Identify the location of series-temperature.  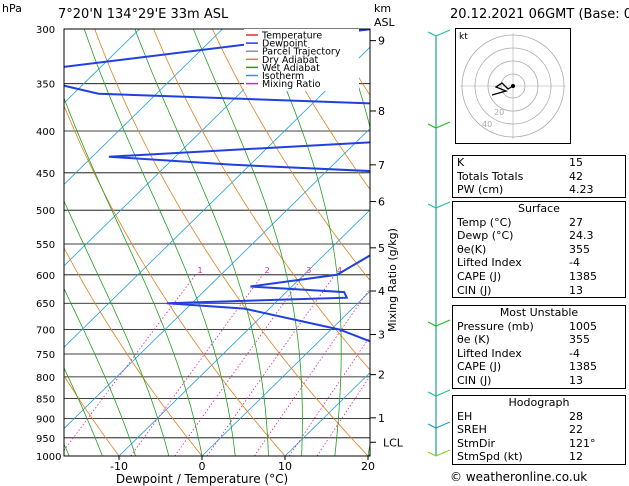
(425, 279).